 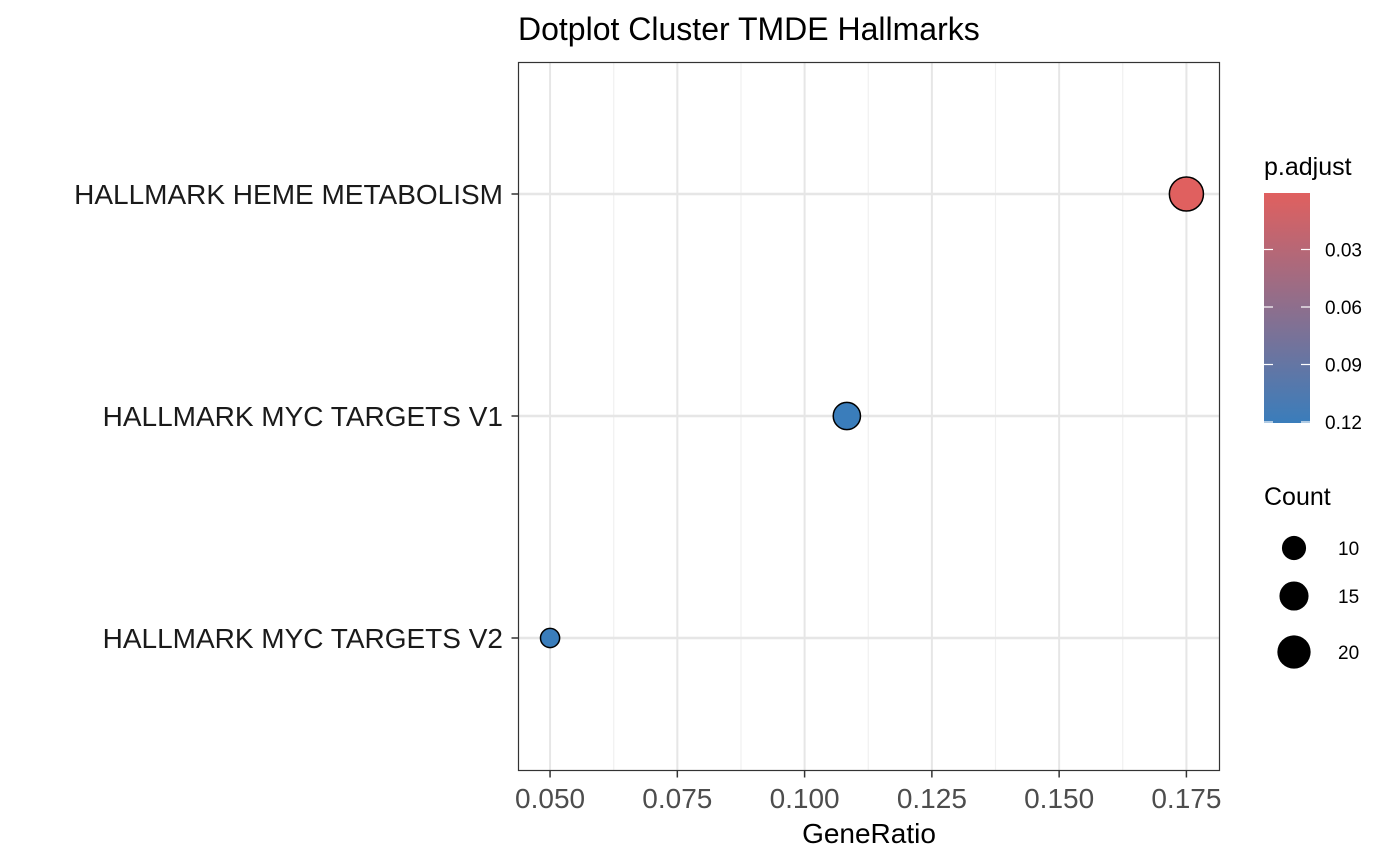 What do you see at coordinates (677, 798) in the screenshot?
I see `x-tick-label: 0.075` at bounding box center [677, 798].